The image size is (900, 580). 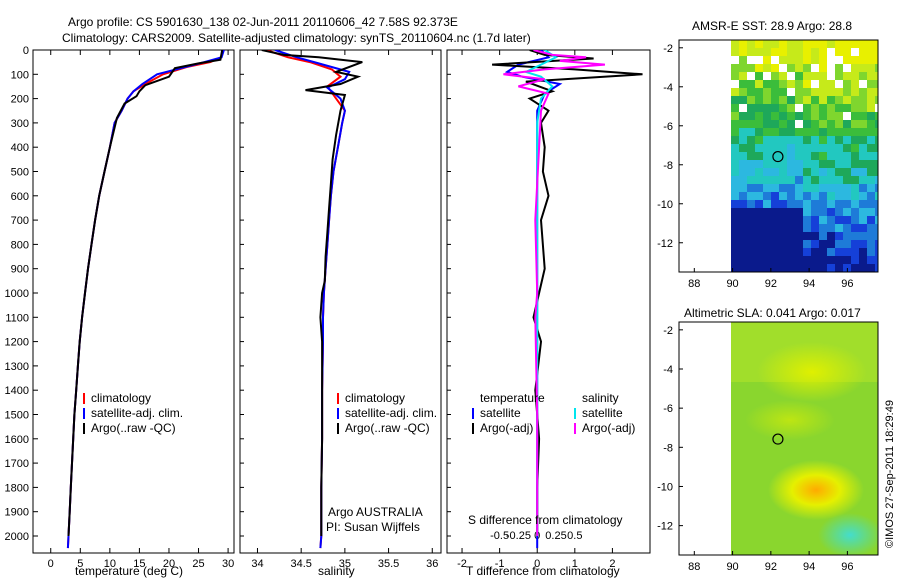 I want to click on depth-tick-label: 800, so click(x=20, y=245).